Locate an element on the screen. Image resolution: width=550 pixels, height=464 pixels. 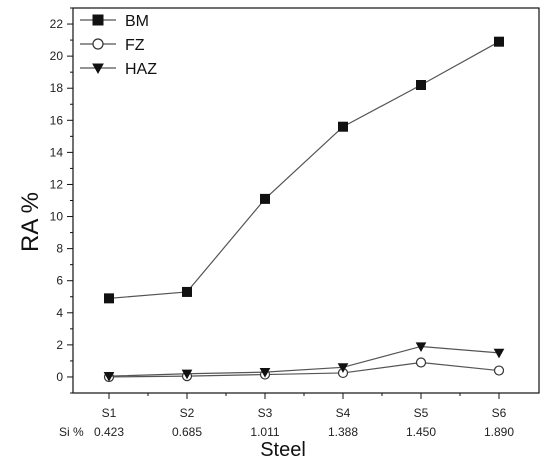
legend-item-fz: FZ is located at coordinates (112, 45).